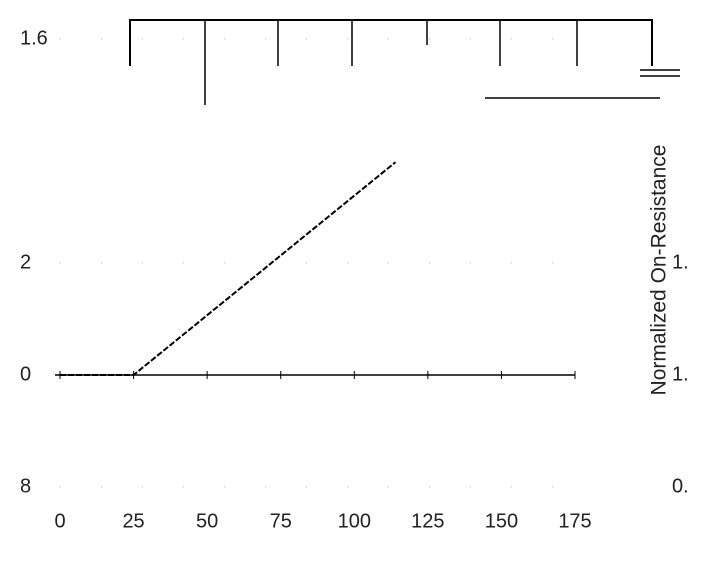  I want to click on y-tick-label: 1.6, so click(34, 38).